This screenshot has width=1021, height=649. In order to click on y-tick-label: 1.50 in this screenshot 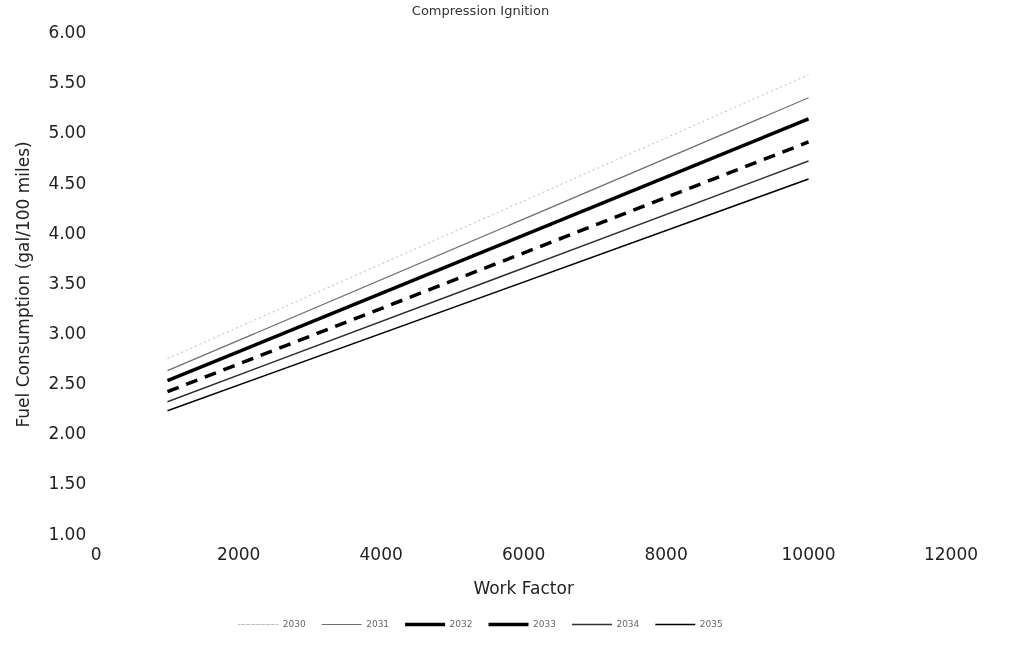, I will do `click(67, 483)`.